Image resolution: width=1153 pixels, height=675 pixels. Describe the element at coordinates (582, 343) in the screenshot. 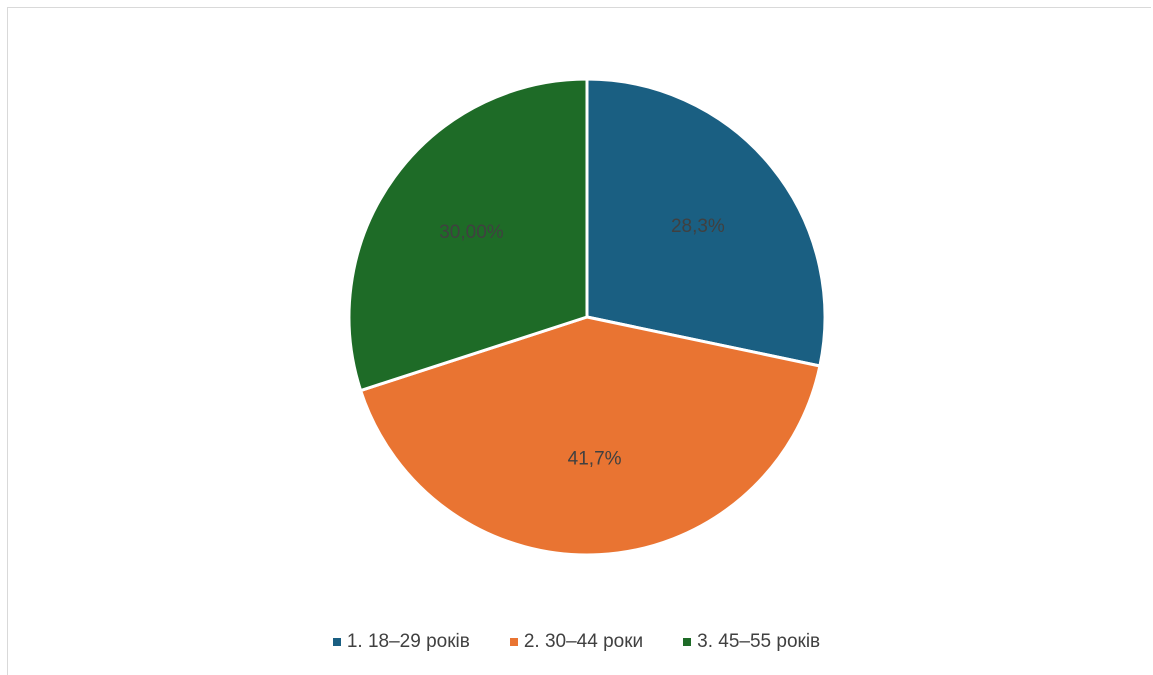

I see `pie-data-labels: 28,3% 41,7% 30,00%` at that location.